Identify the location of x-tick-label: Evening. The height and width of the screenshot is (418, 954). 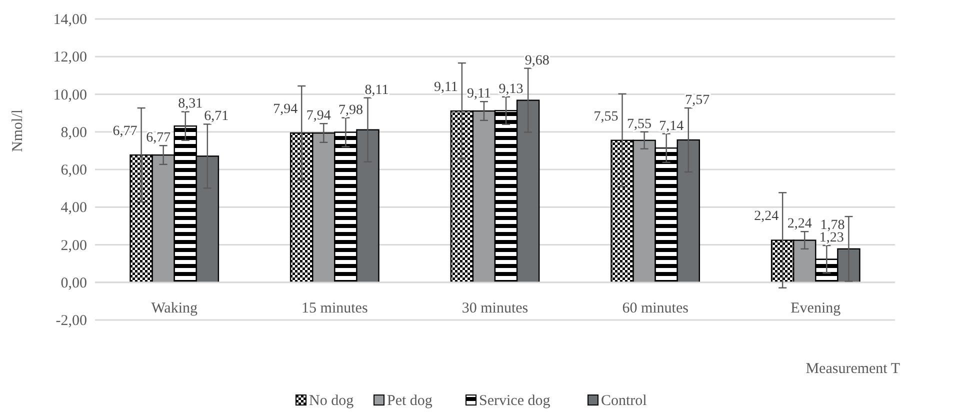
(816, 308).